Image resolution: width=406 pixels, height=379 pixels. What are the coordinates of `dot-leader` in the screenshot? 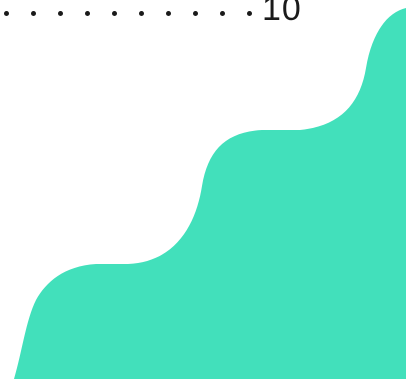 It's located at (130, 13).